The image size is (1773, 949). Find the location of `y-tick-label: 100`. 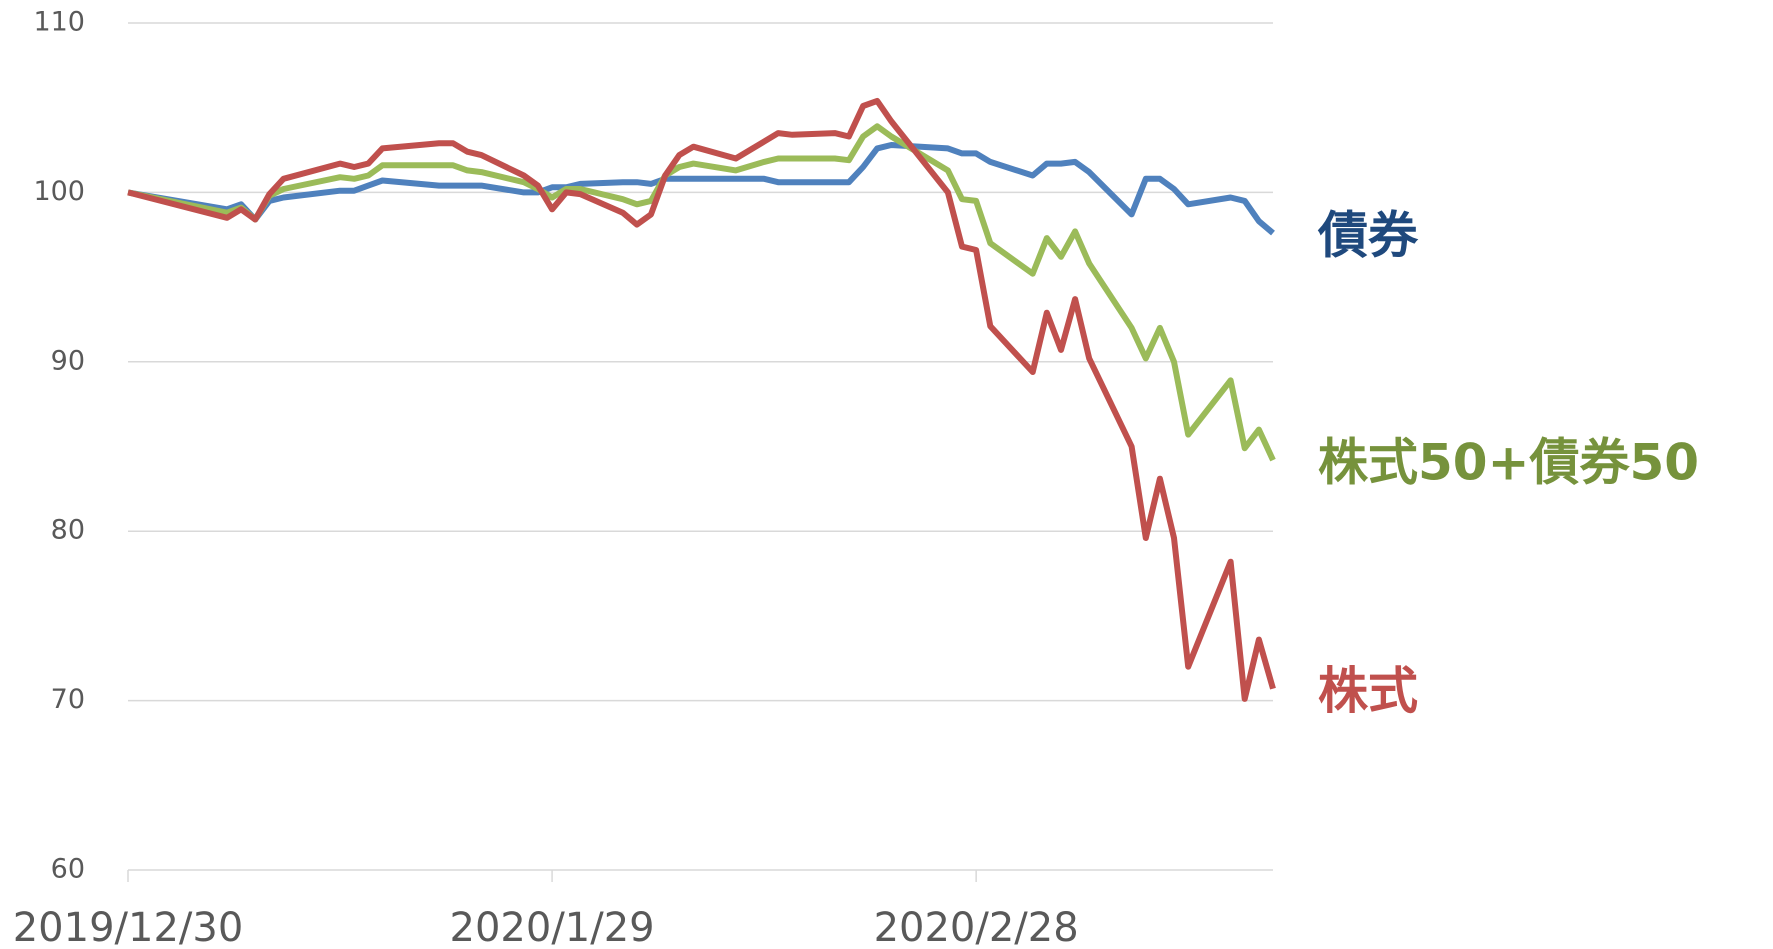

y-tick-label: 100 is located at coordinates (59, 191).